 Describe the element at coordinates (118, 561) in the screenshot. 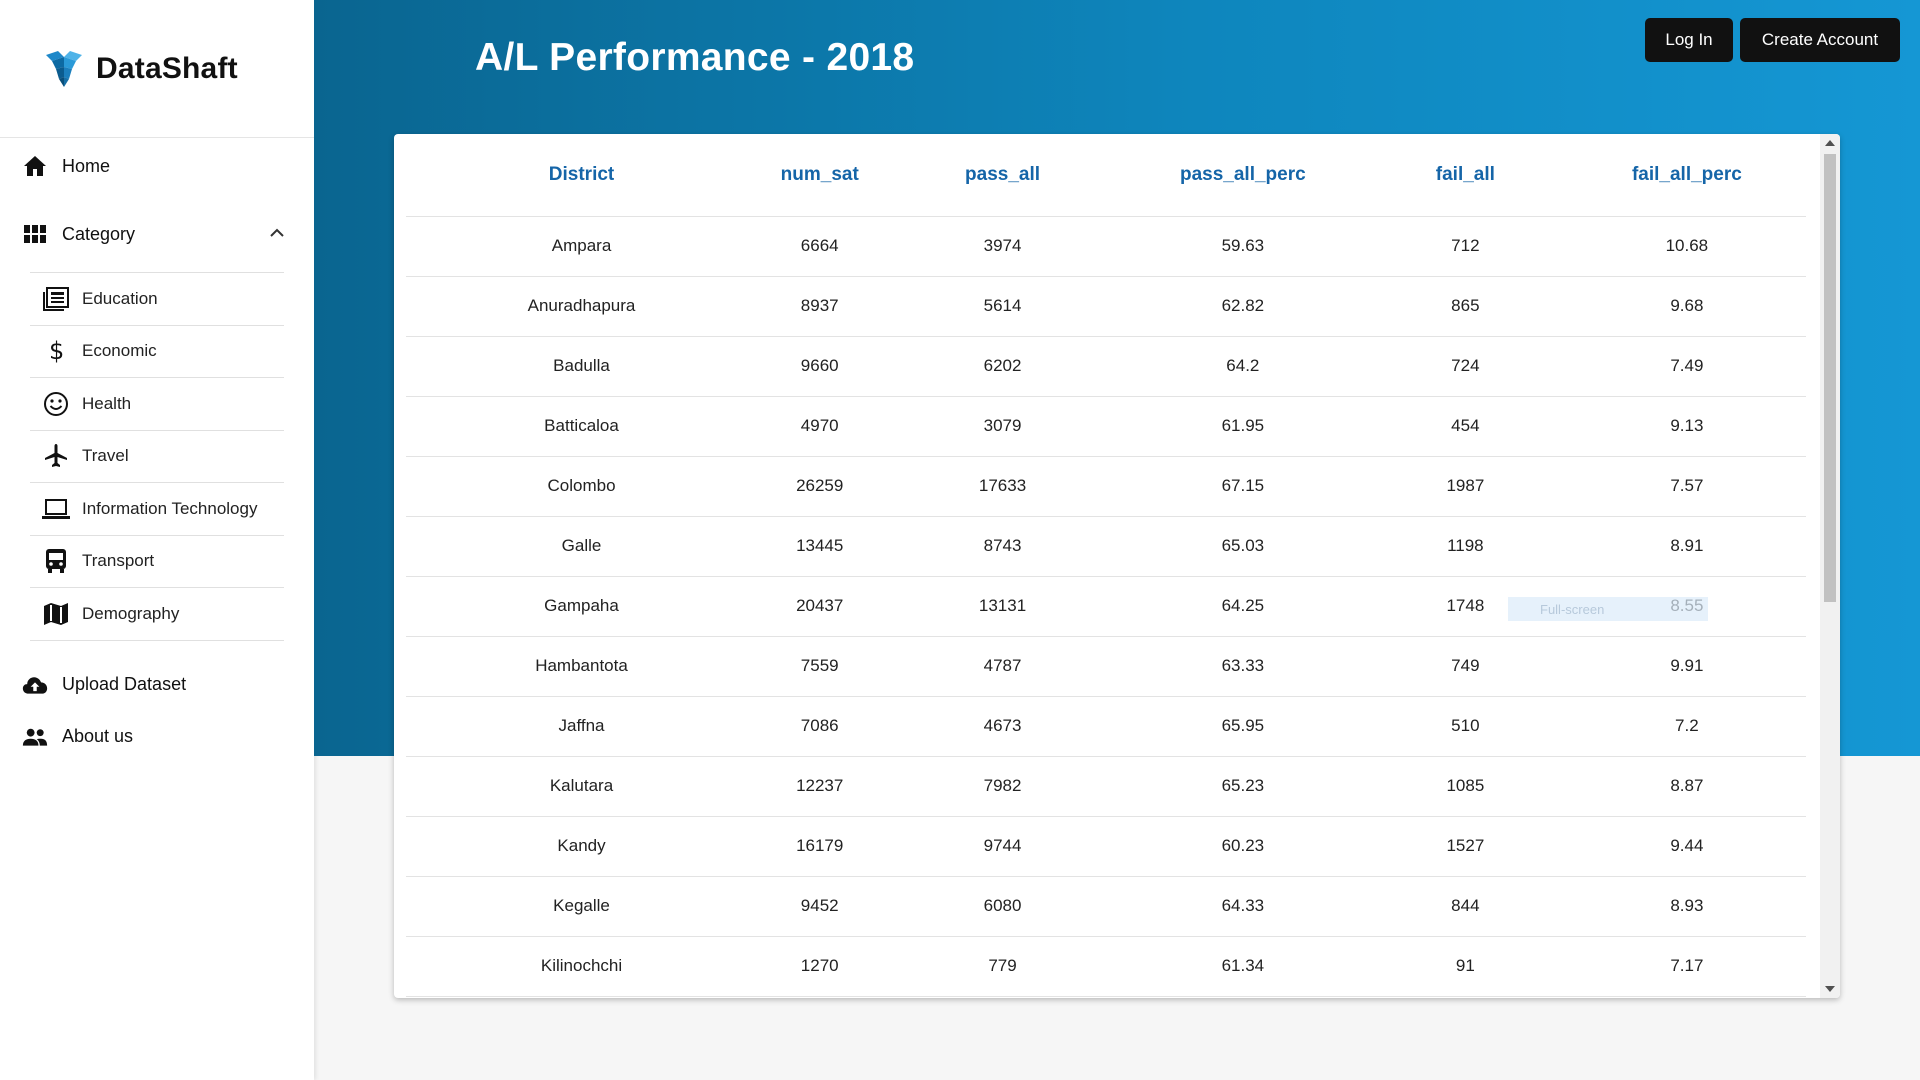

I see `sidebar-item-label: Transport` at that location.